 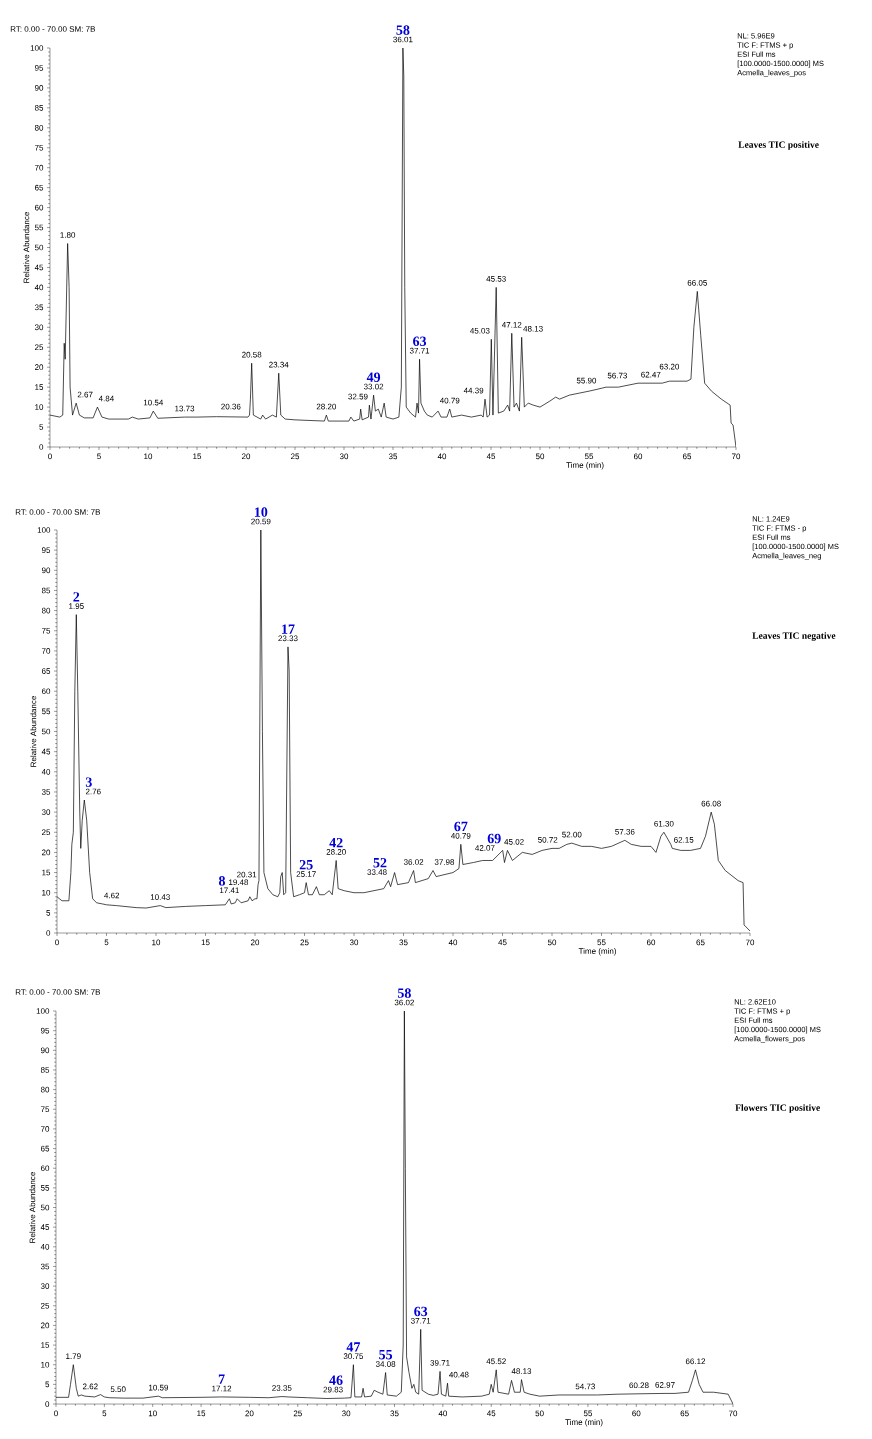 I want to click on annotation: 66.12, so click(x=695, y=1361).